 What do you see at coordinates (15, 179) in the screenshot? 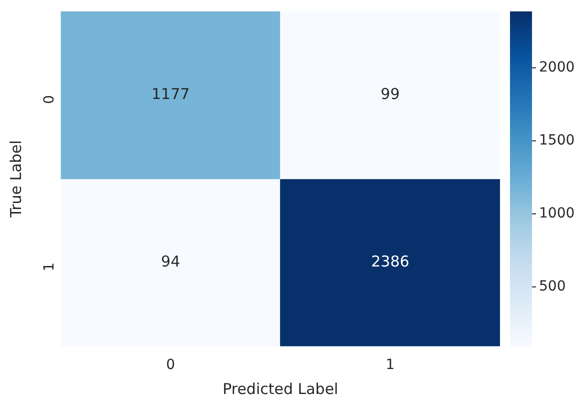
I see `y-axis-title: True Label` at bounding box center [15, 179].